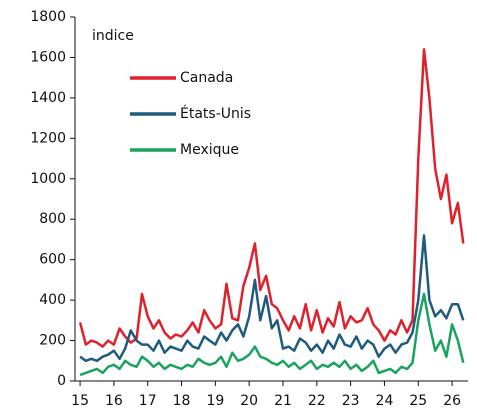  Describe the element at coordinates (52, 219) in the screenshot. I see `y-tick-label: 800` at that location.